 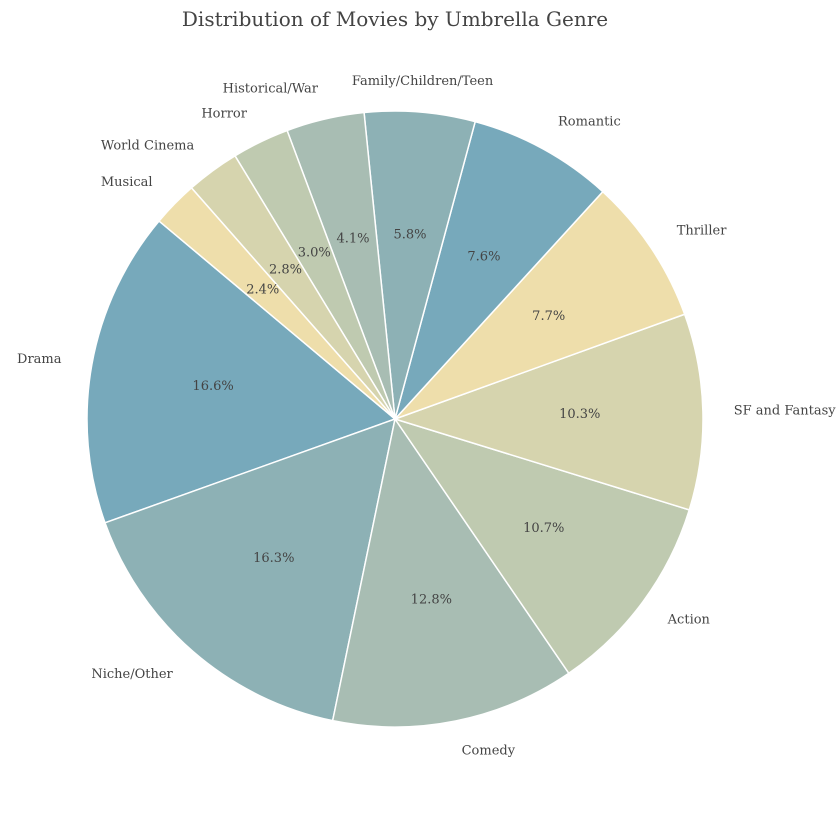 I want to click on pct-label-world-cinema: 2.8%, so click(x=285, y=270).